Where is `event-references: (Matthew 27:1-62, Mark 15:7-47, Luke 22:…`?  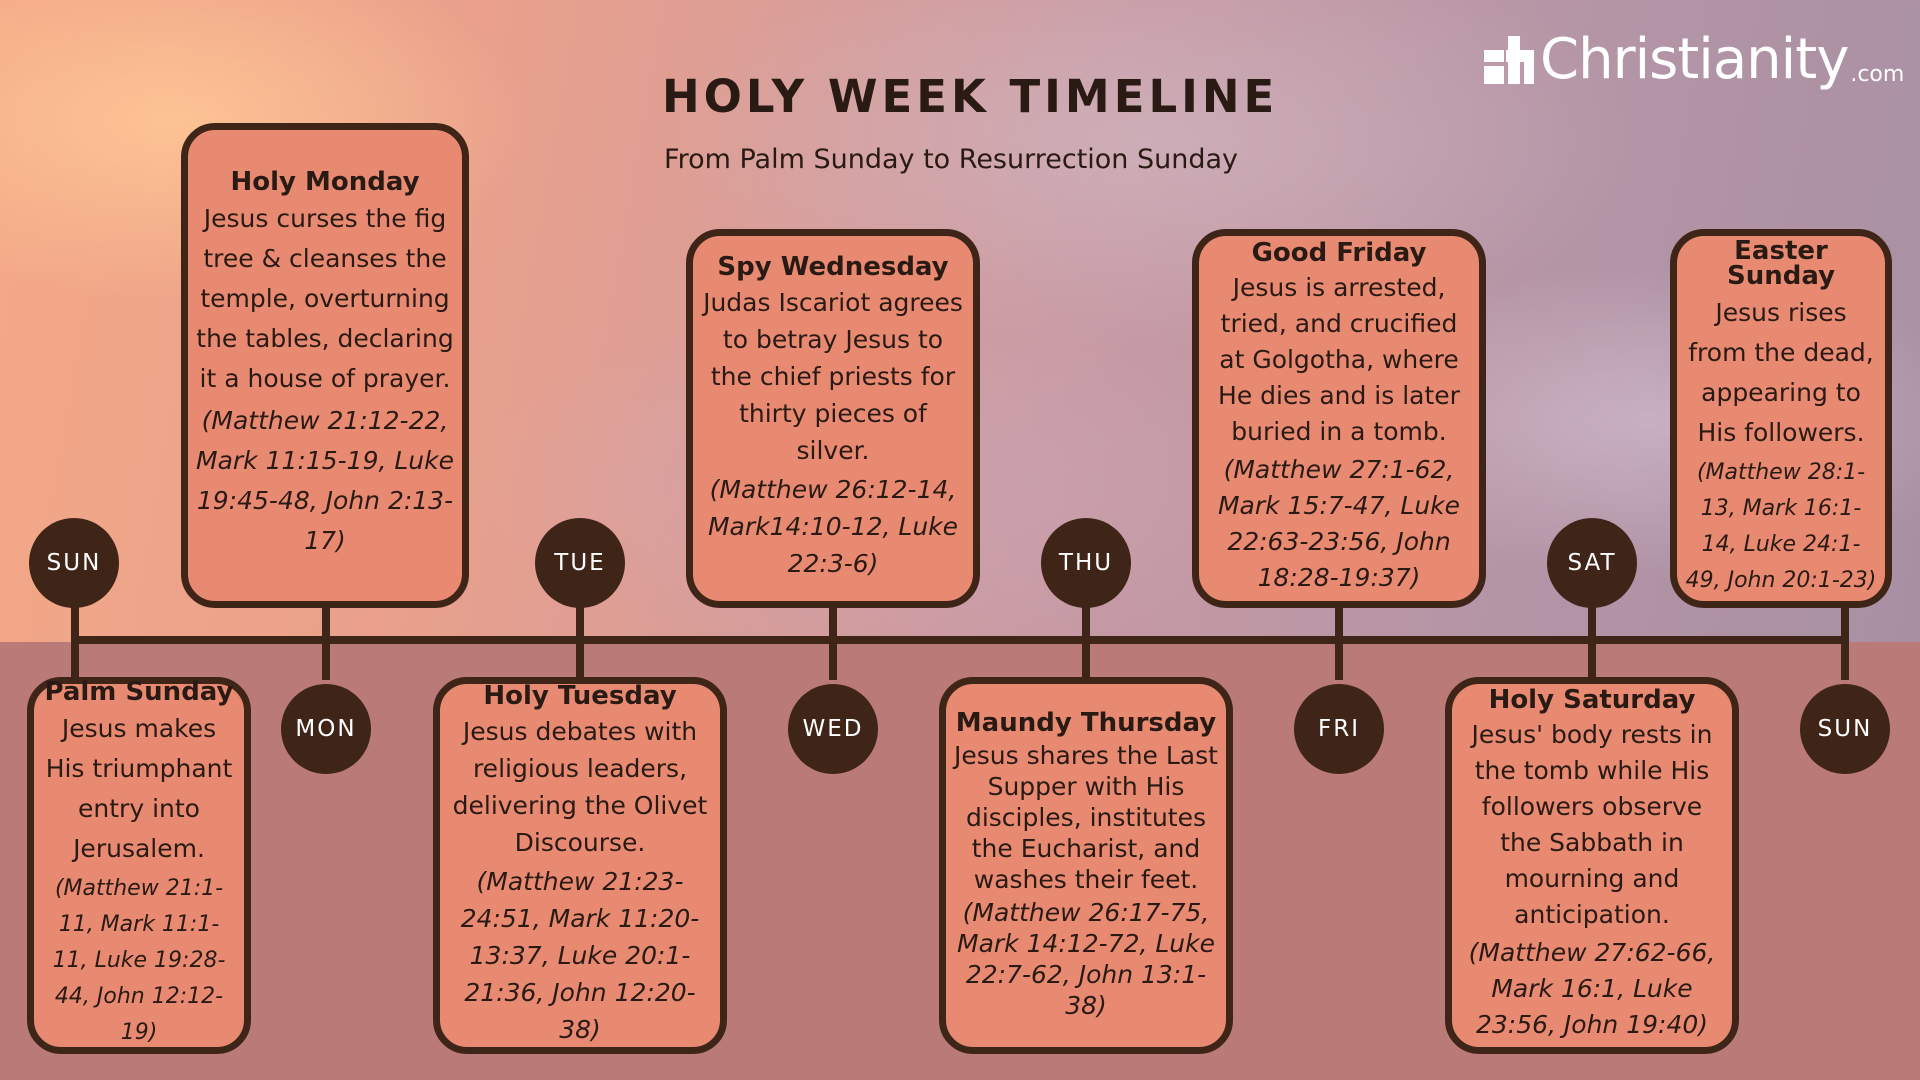 event-references: (Matthew 27:1-62, Mark 15:7-47, Luke 22:… is located at coordinates (1339, 523).